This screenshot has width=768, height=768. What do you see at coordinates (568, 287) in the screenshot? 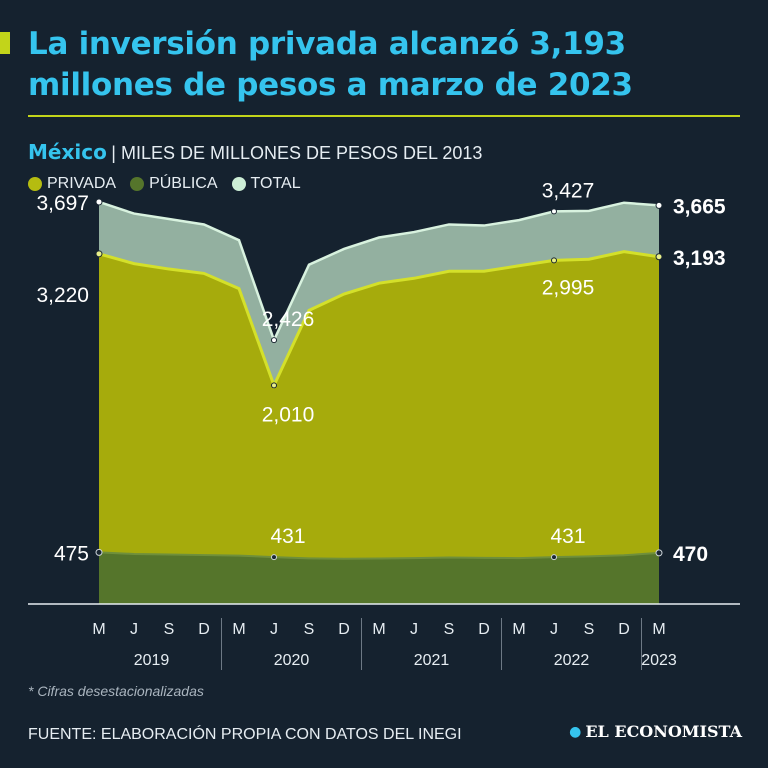
I see `data-label: 2,995` at bounding box center [568, 287].